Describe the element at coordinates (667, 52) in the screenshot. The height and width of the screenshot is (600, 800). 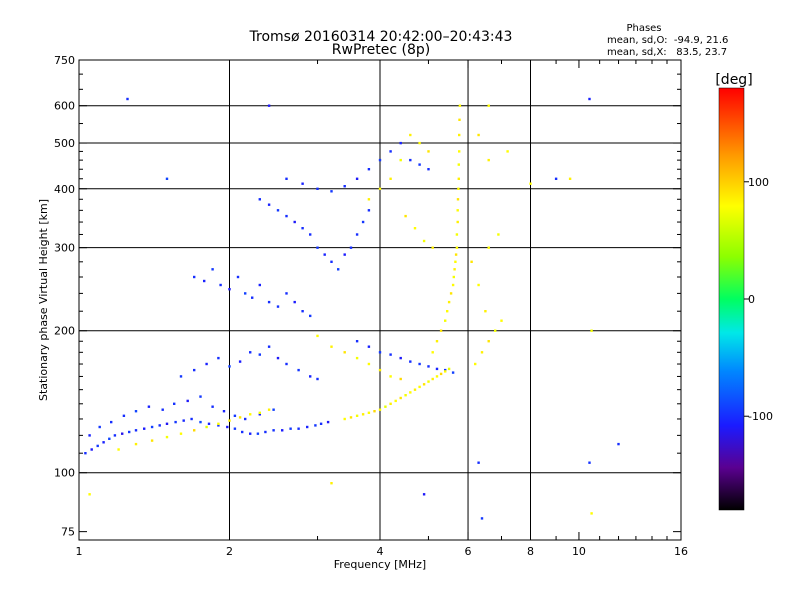
I see `stats-line-x: mean, sd,X: 83.5, 23.7` at that location.